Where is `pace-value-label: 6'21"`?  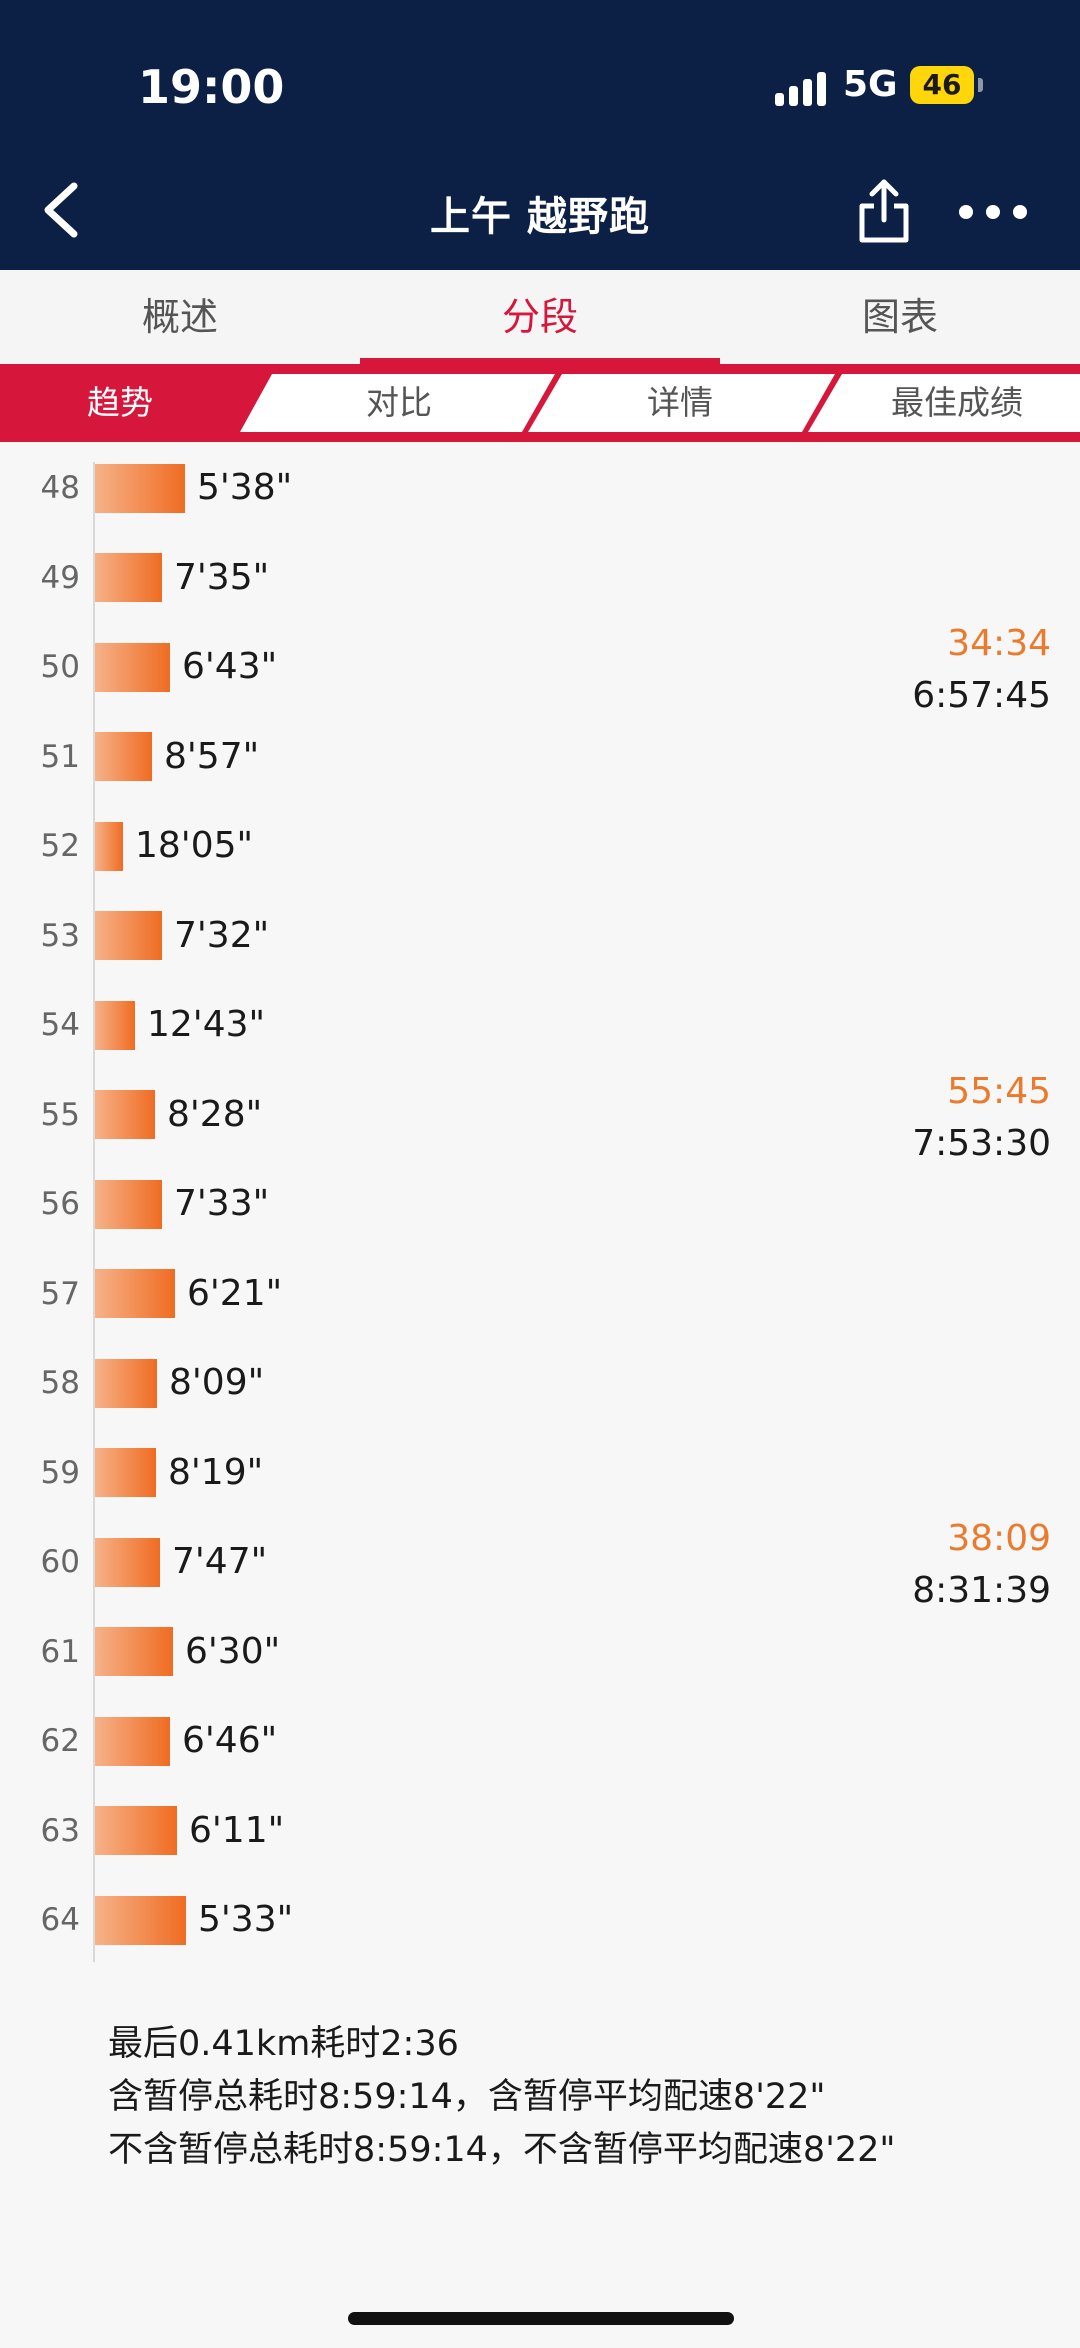 pace-value-label: 6'21" is located at coordinates (235, 1293).